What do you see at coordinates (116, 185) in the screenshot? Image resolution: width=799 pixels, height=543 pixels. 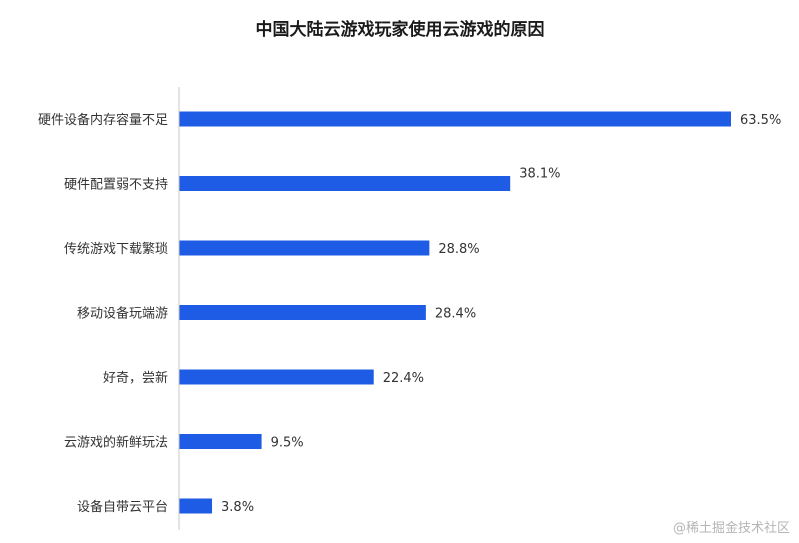 I see `category-label: 硬件配置弱不支持` at bounding box center [116, 185].